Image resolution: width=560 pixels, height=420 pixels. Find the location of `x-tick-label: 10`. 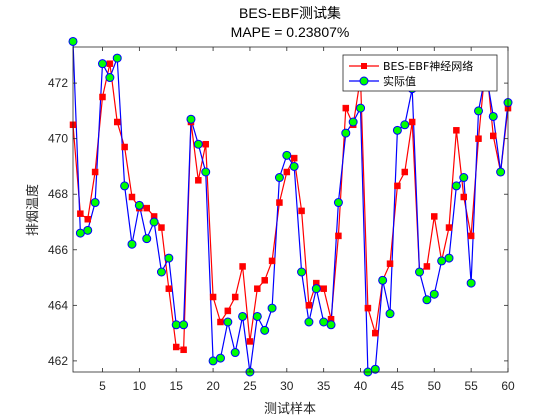

x-tick-label: 10 is located at coordinates (140, 386).